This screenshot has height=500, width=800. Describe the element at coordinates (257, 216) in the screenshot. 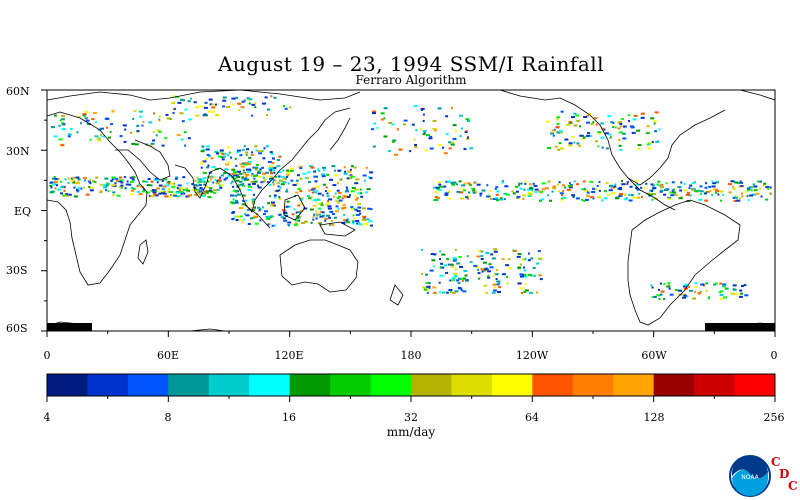

I see `coast-sumatra` at that location.